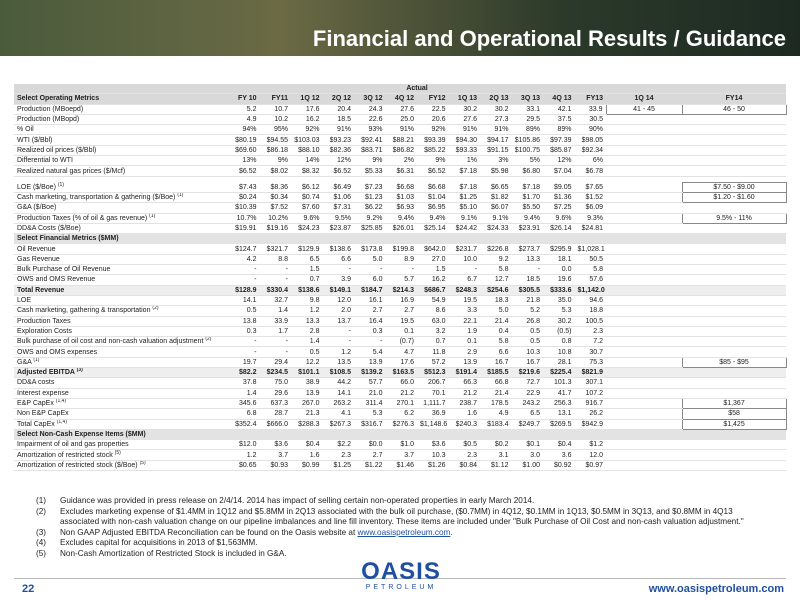  I want to click on cell-value: $276.3, so click(401, 424).